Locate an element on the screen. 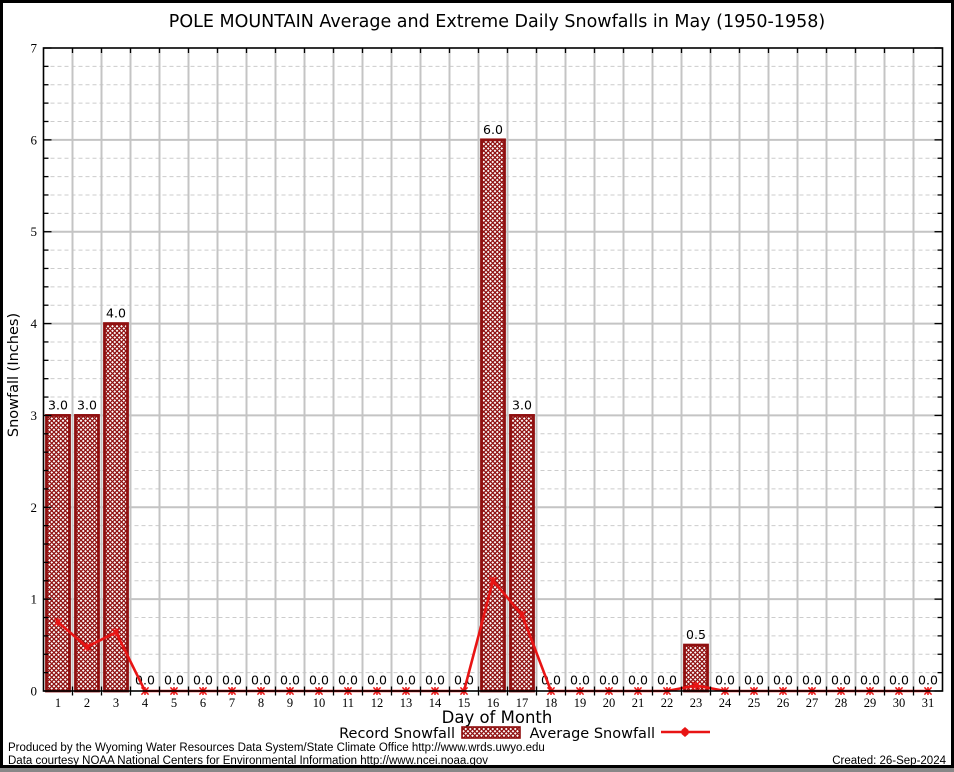  bar-value-label-day-7: 0.0 is located at coordinates (232, 680).